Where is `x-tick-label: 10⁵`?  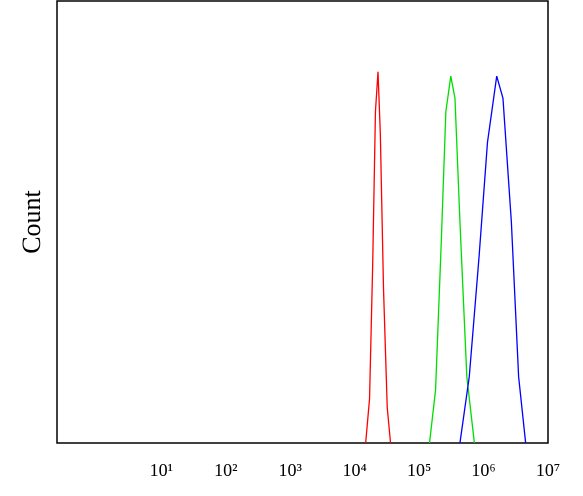 x-tick-label: 10⁵ is located at coordinates (419, 470).